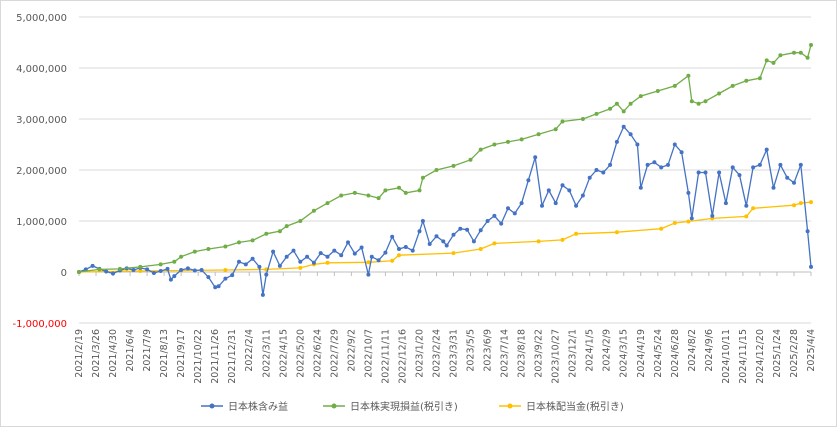 This screenshot has height=428, width=837. I want to click on x-tick-label: 2021/3/26, so click(96, 353).